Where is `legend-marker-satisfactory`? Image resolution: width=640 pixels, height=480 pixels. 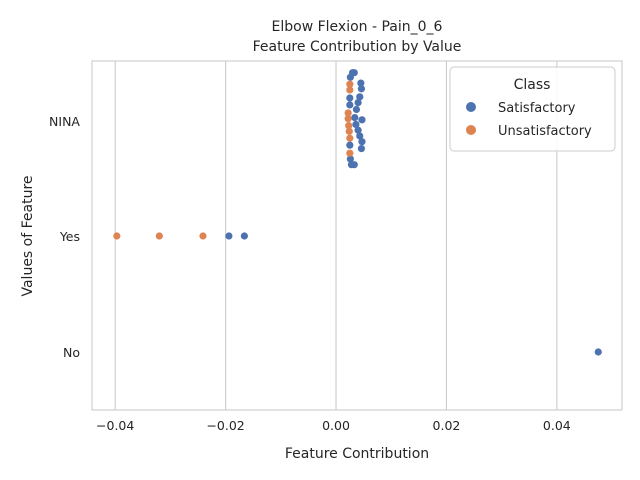 legend-marker-satisfactory is located at coordinates (471, 107).